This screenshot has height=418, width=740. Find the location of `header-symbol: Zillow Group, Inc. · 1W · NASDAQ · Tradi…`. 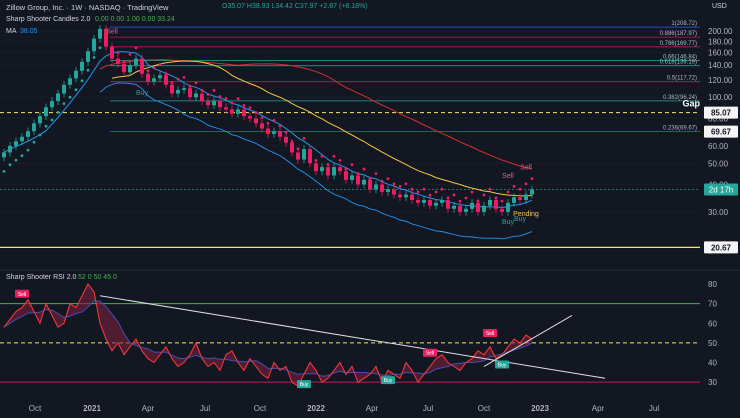

header-symbol: Zillow Group, Inc. · 1W · NASDAQ · Tradi… is located at coordinates (87, 7).